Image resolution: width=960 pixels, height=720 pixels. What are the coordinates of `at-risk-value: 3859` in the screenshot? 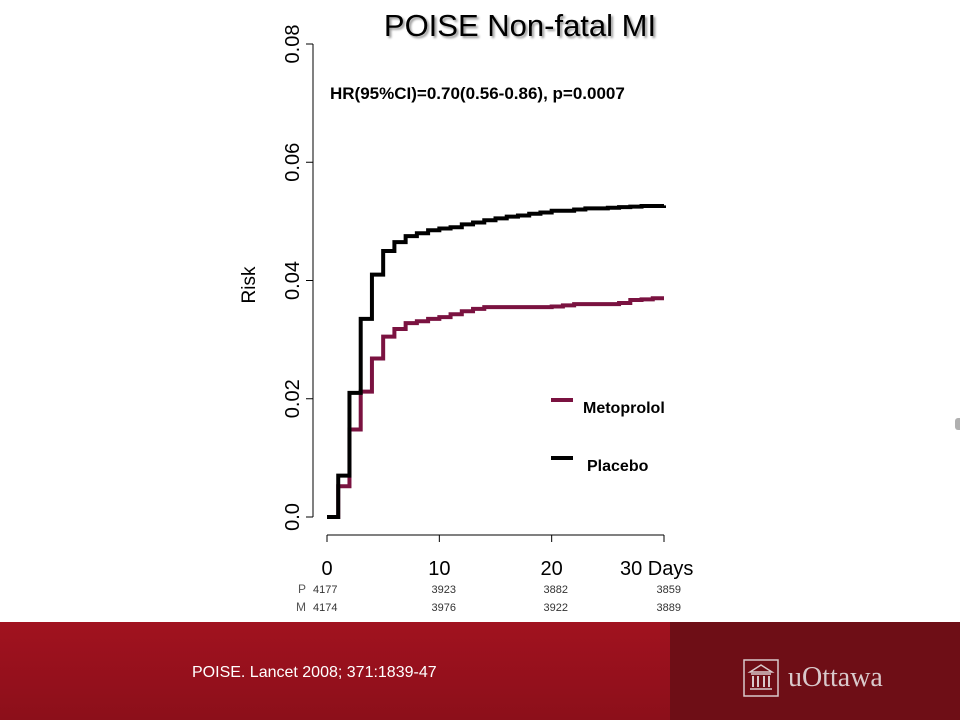 It's located at (669, 590).